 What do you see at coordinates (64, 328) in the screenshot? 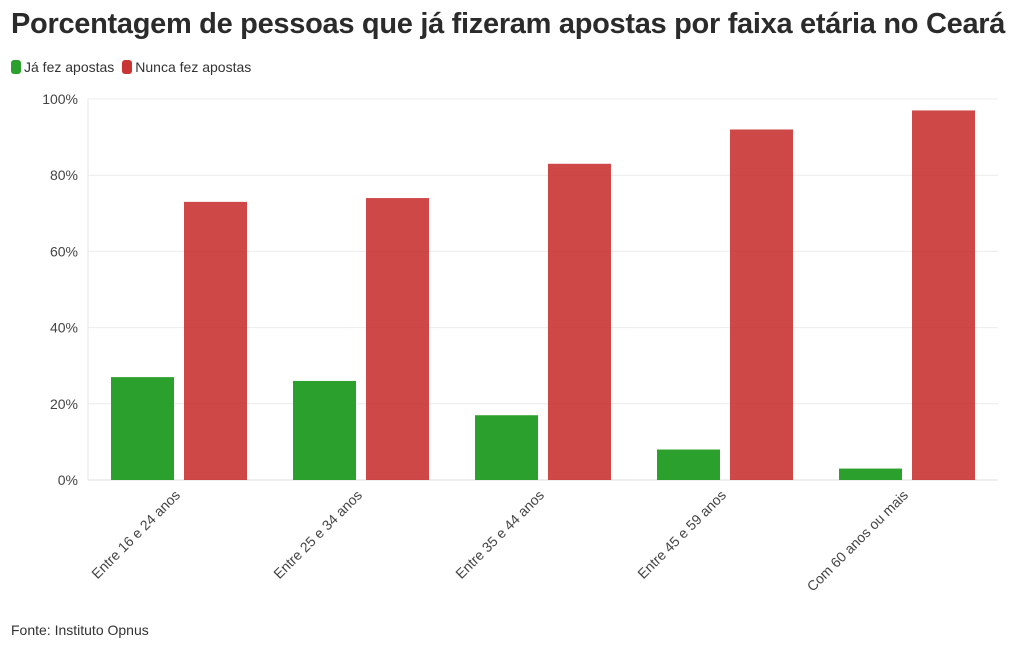
I see `y-tick-label: 40%` at bounding box center [64, 328].